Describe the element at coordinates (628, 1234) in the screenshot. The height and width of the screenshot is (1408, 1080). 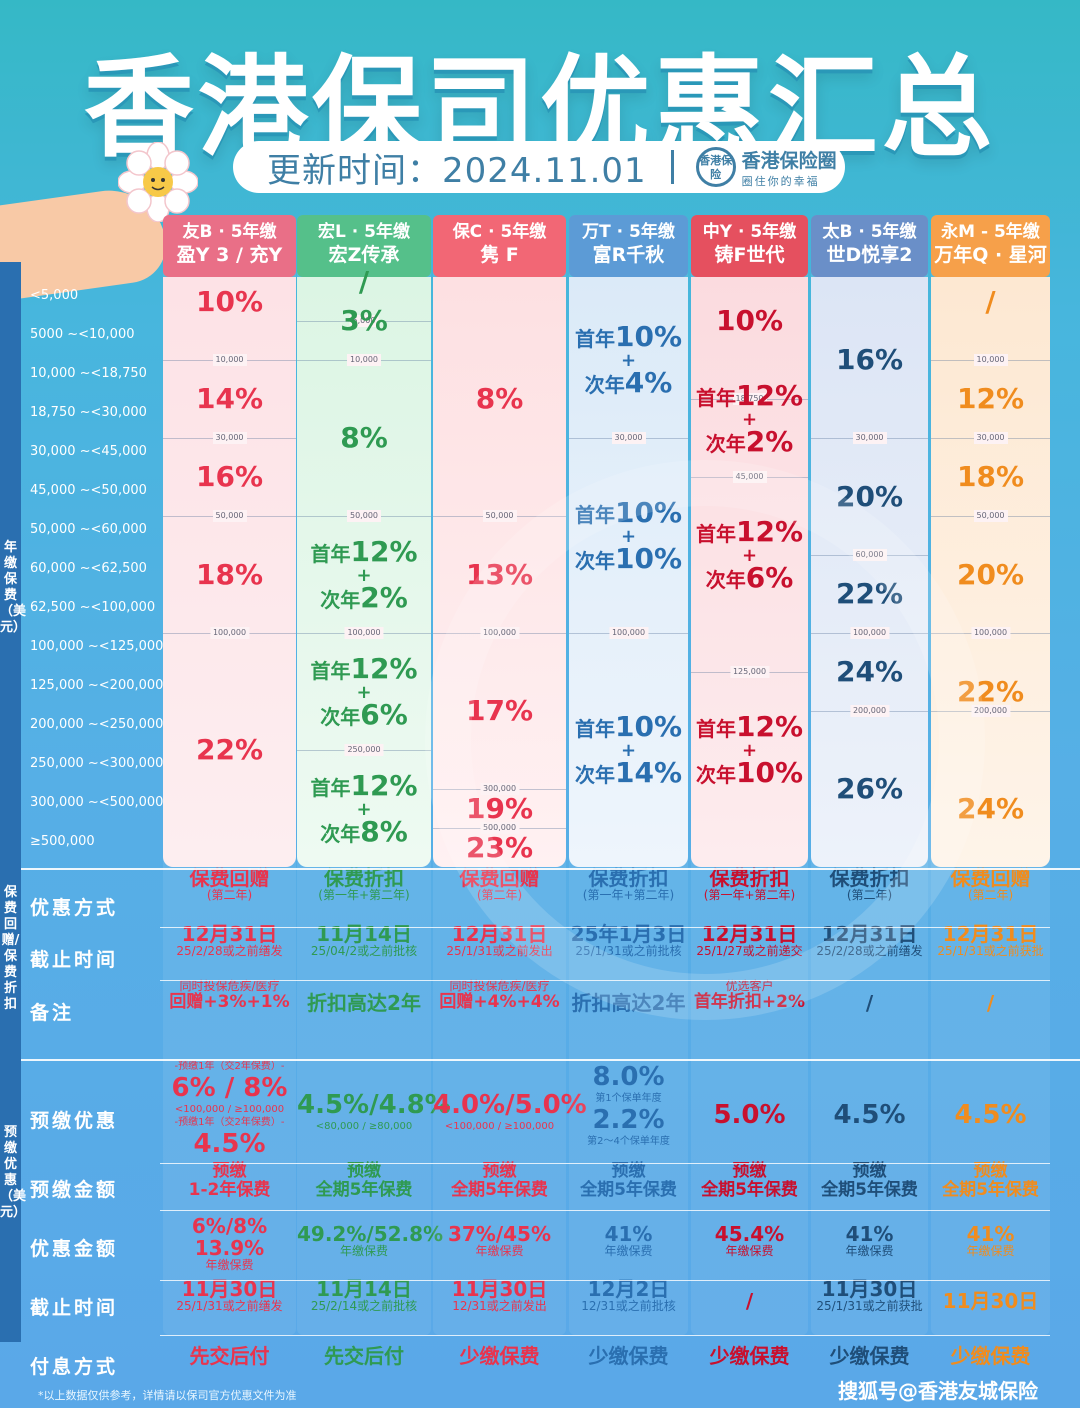
I see `discount-value: 41%` at that location.